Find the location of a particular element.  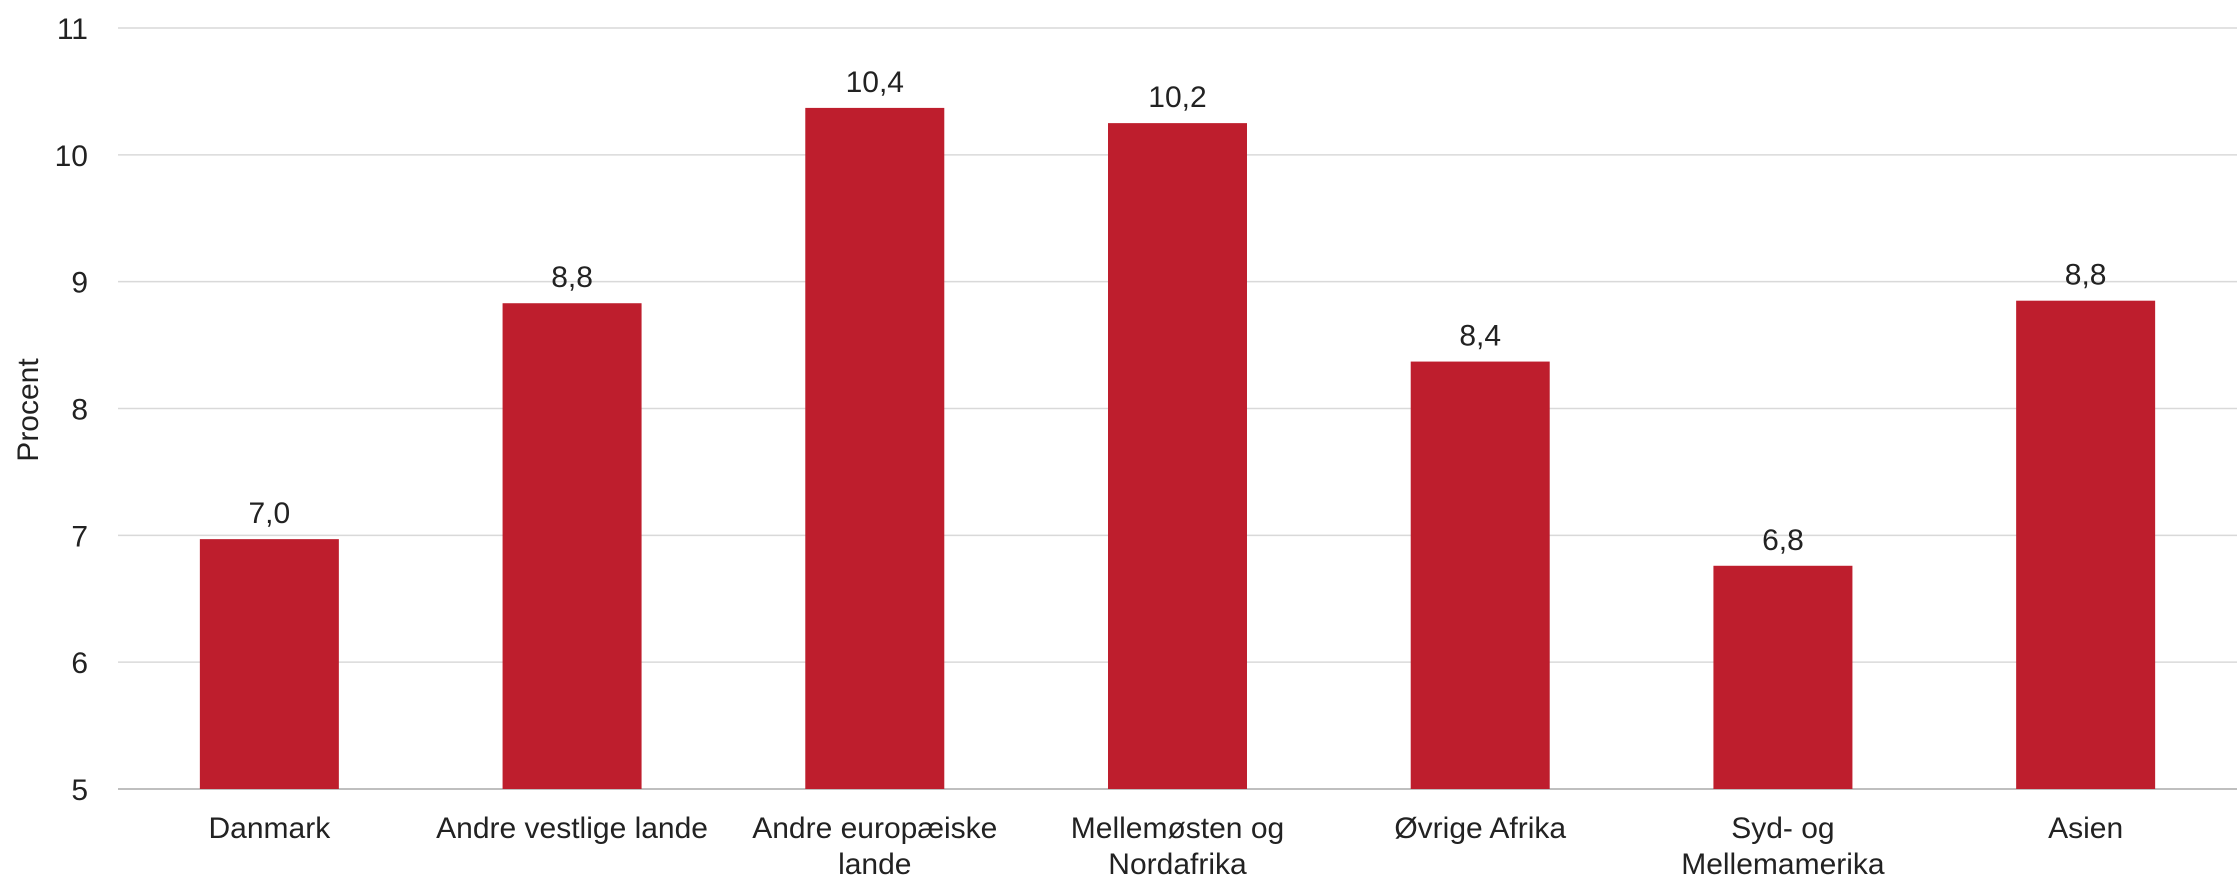

category-label-line: Mellemøsten og is located at coordinates (1177, 828).